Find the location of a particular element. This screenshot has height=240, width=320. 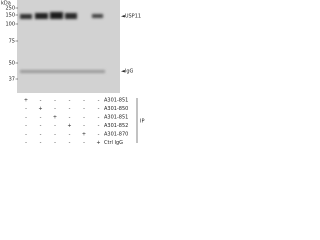

band-label: ◄USP11 is located at coordinates (131, 17).